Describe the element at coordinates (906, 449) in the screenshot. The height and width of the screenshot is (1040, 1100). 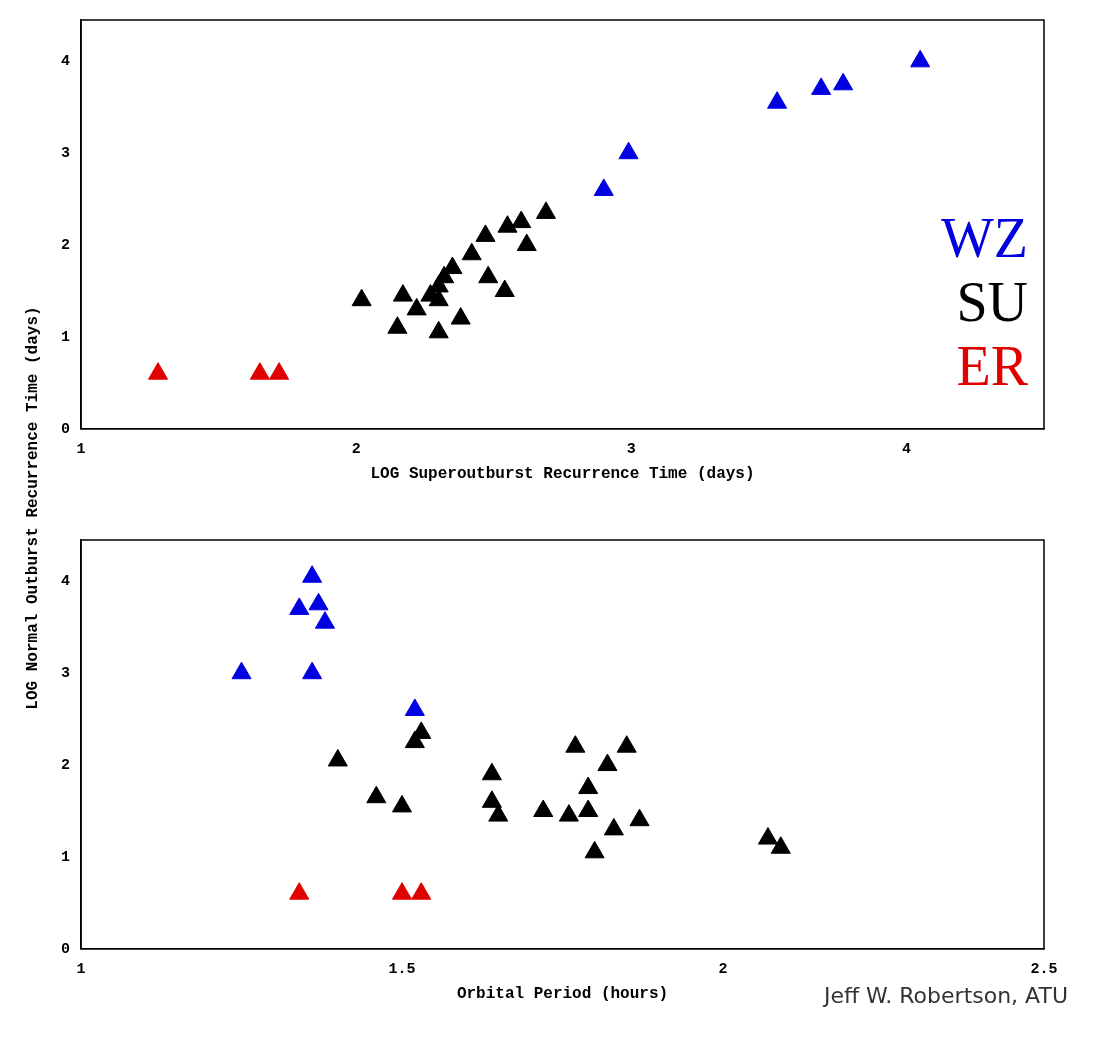
I see `x-tick-label: 4` at that location.